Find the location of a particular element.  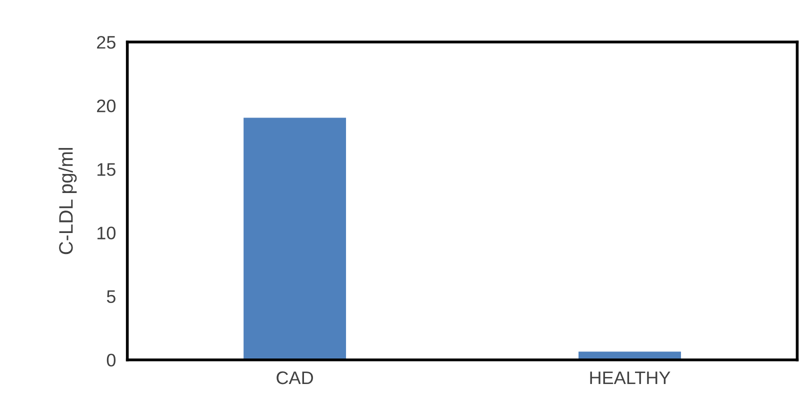

y-tick-label: 5 is located at coordinates (111, 296).